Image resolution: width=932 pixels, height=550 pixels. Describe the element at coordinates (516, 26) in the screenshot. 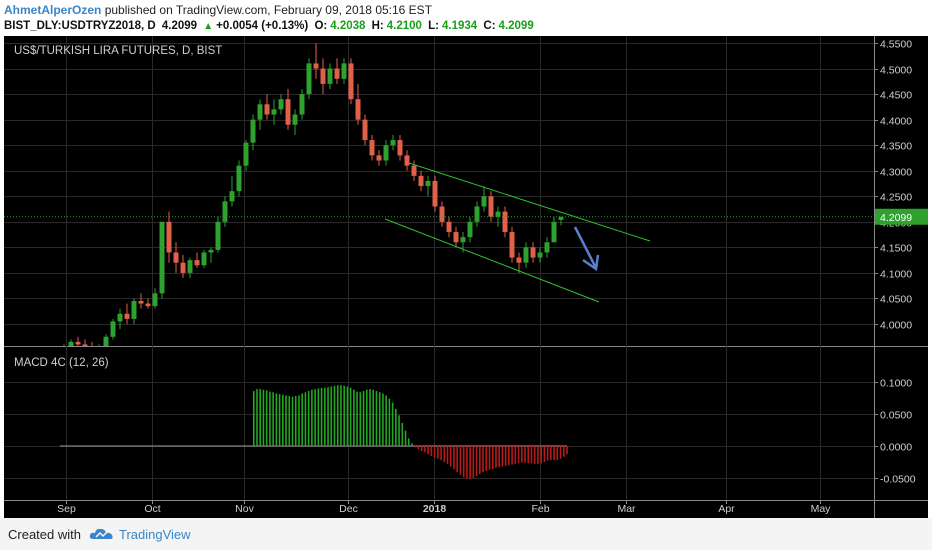

I see `close-value: 4.2099` at that location.